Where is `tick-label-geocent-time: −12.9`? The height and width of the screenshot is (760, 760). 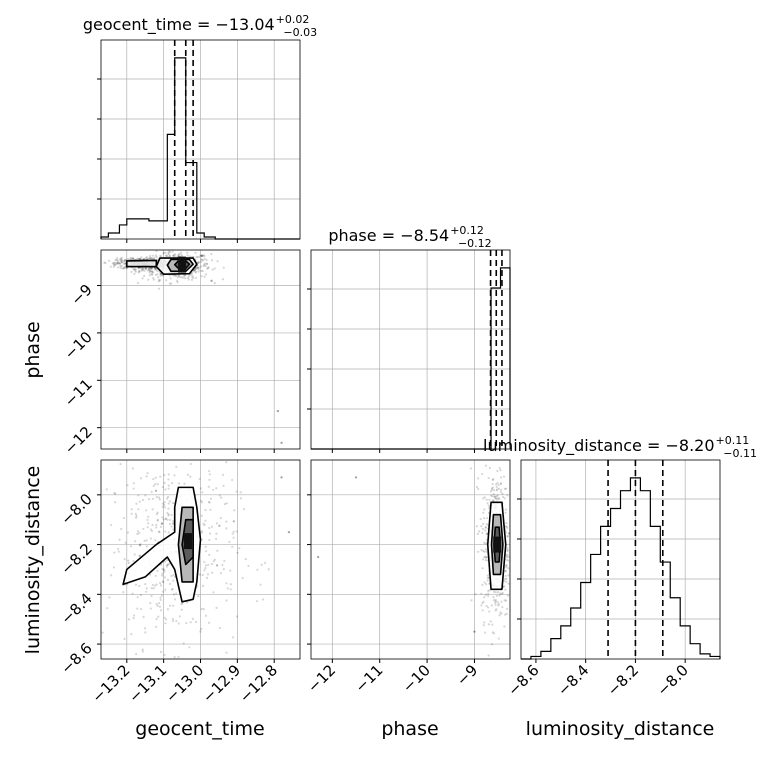
tick-label-geocent-time: −12.9 is located at coordinates (221, 683).